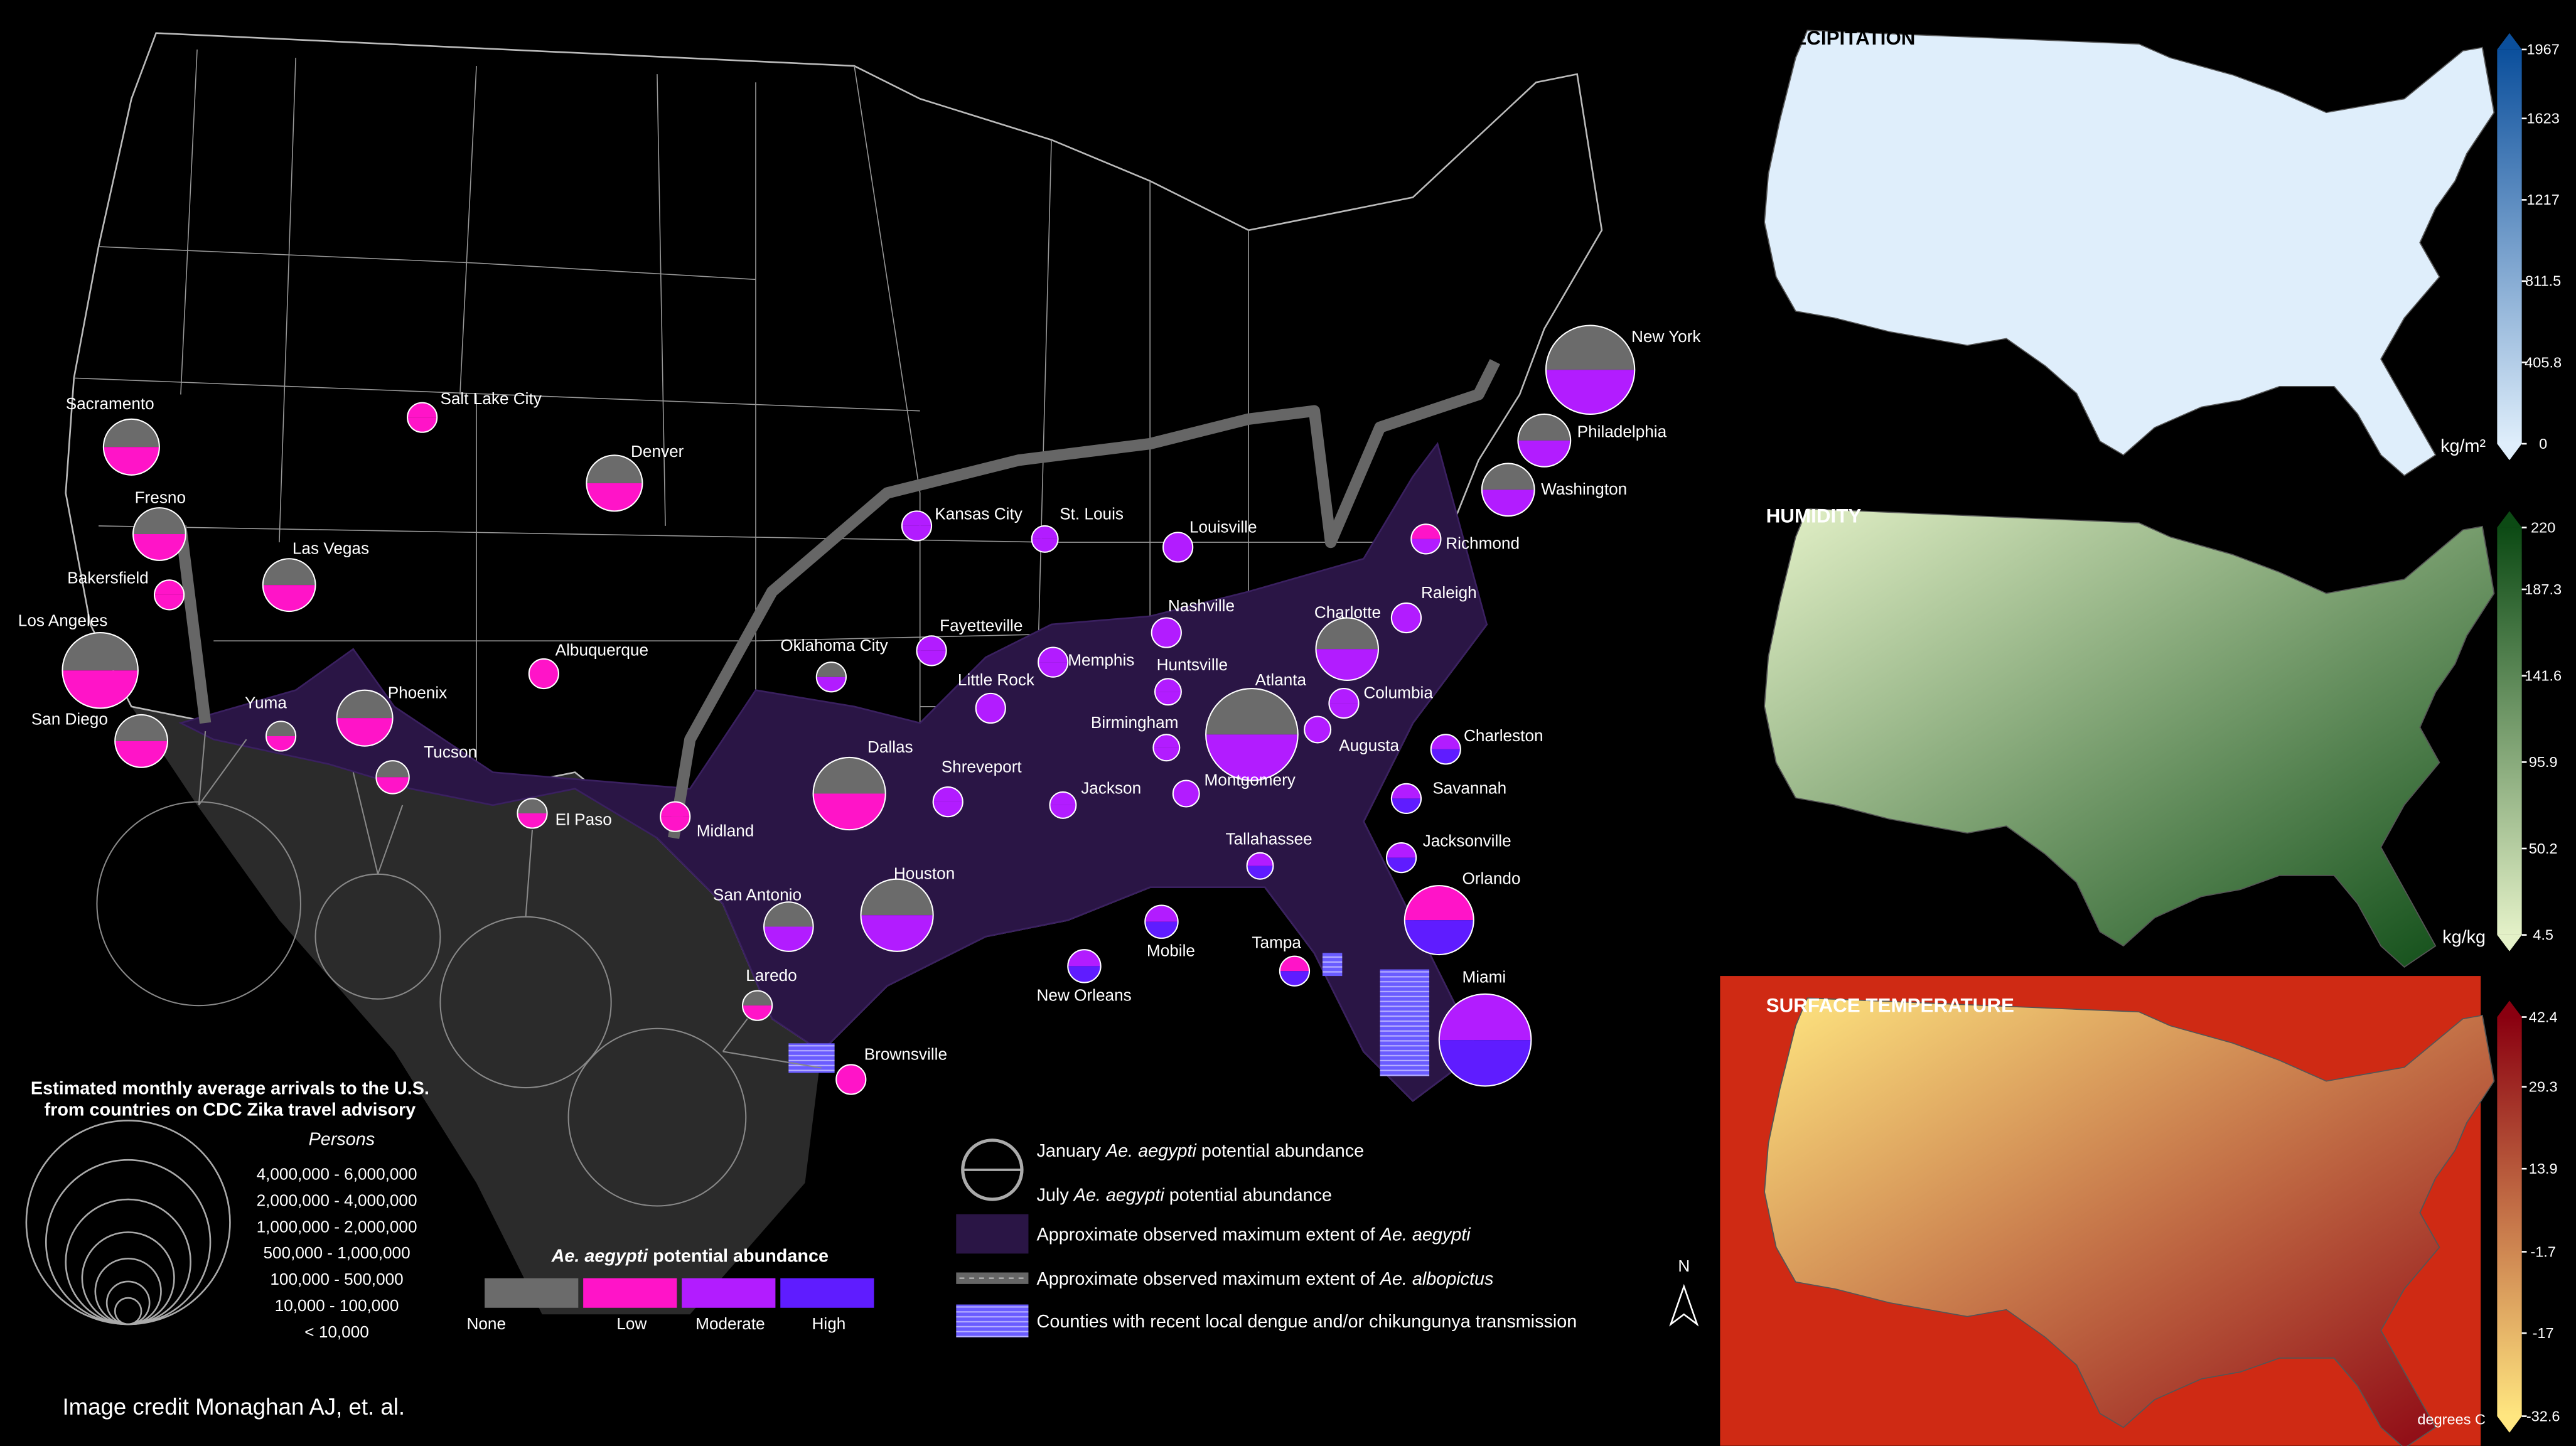 This screenshot has width=2576, height=1446. Describe the element at coordinates (450, 751) in the screenshot. I see `city-label: Tucson` at that location.